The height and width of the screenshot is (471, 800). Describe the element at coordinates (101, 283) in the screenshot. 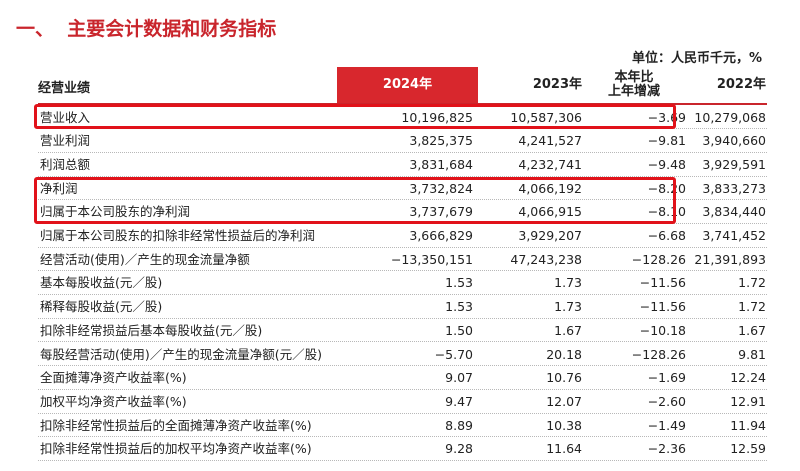

I see `row-label: 基本每股收益(元／股)` at that location.